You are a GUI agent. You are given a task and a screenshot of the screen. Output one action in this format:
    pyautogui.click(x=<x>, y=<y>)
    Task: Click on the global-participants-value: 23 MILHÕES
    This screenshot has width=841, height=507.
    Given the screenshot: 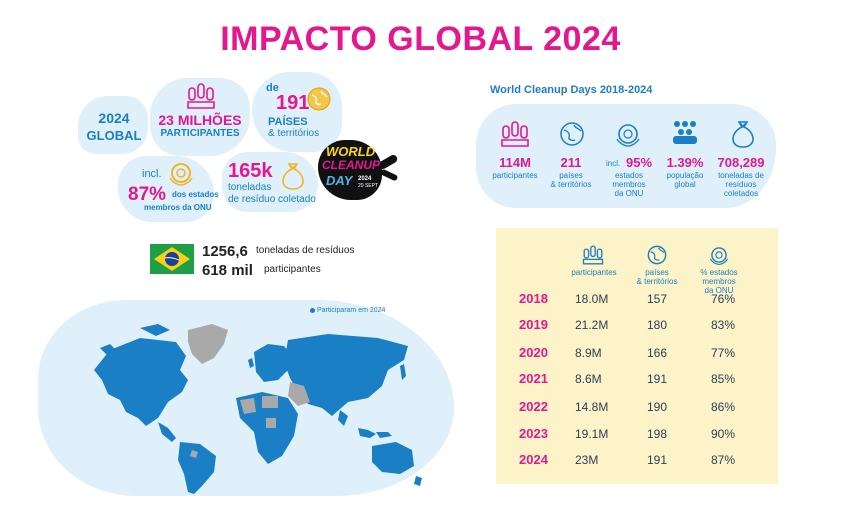 What is the action you would take?
    pyautogui.click(x=200, y=120)
    